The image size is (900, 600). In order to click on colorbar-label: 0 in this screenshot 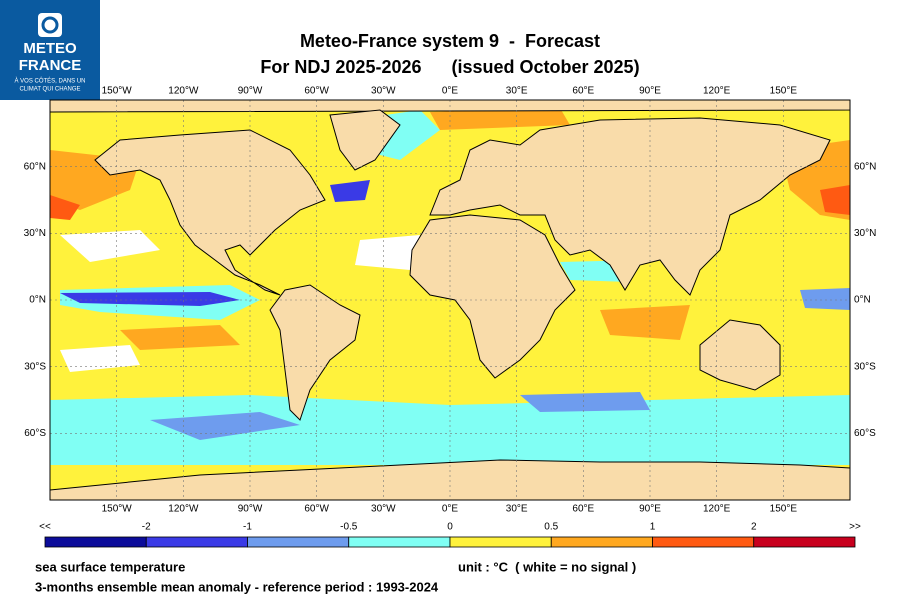, I will do `click(450, 527)`.